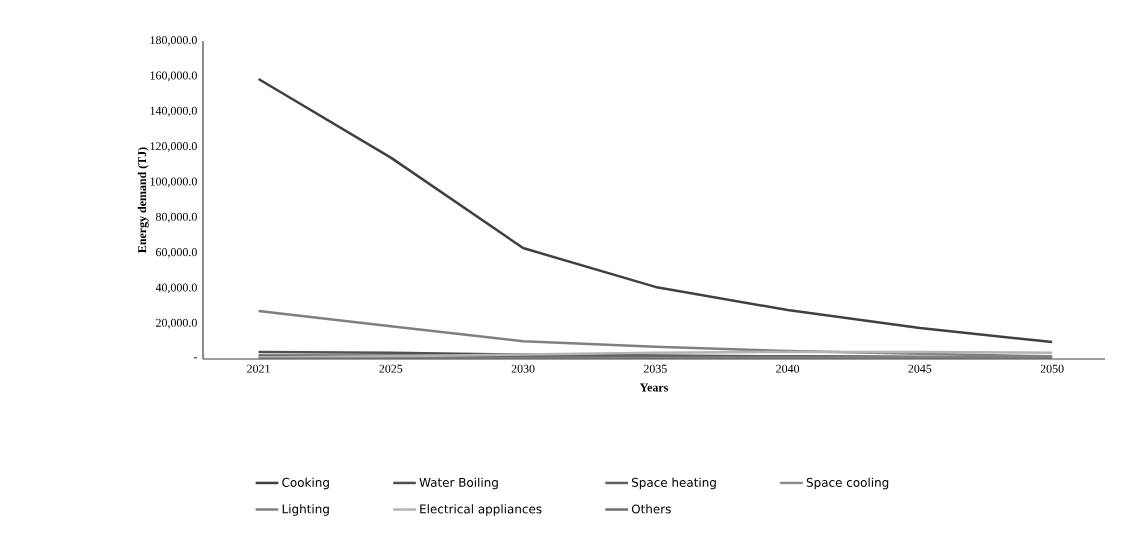 This screenshot has width=1121, height=556. Describe the element at coordinates (391, 368) in the screenshot. I see `x-tick-label: 2025` at that location.